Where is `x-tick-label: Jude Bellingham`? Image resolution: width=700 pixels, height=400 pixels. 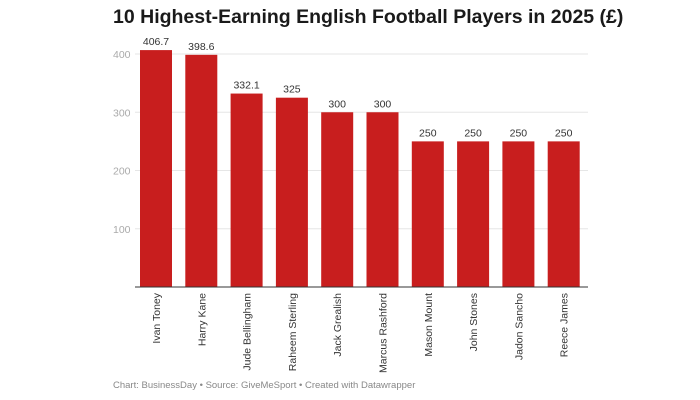
x-tick-label: Jude Bellingham is located at coordinates (248, 332).